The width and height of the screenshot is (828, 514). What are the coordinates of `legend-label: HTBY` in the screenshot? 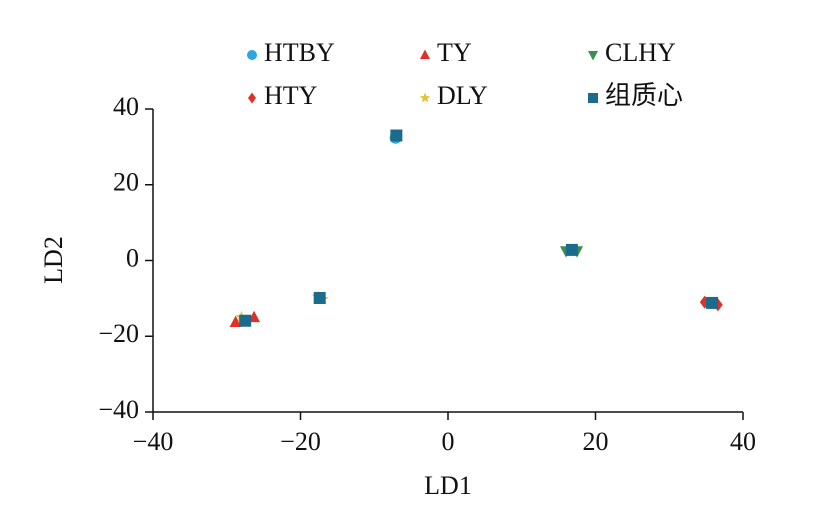 It's located at (299, 52).